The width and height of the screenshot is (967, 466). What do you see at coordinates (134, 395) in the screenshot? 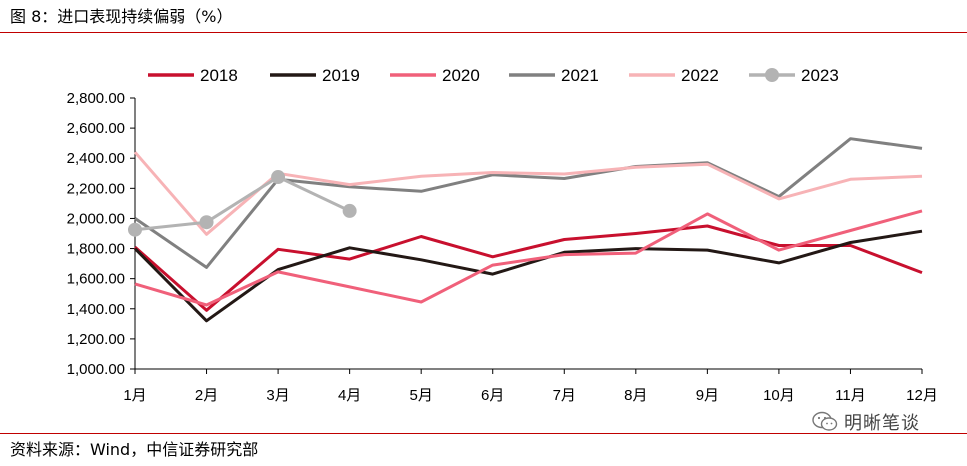
I see `x-tick-label: 1月` at bounding box center [134, 395].